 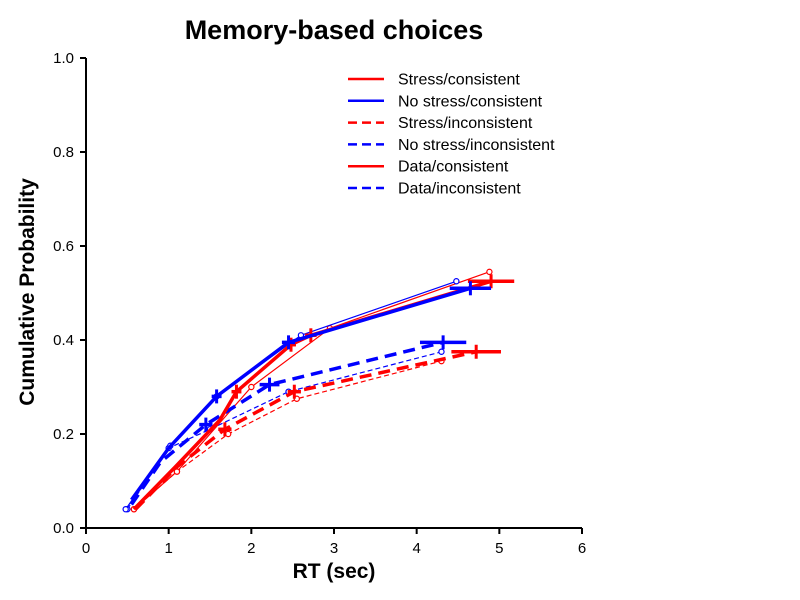 What do you see at coordinates (63, 528) in the screenshot?
I see `y-tick-label: 0.0` at bounding box center [63, 528].